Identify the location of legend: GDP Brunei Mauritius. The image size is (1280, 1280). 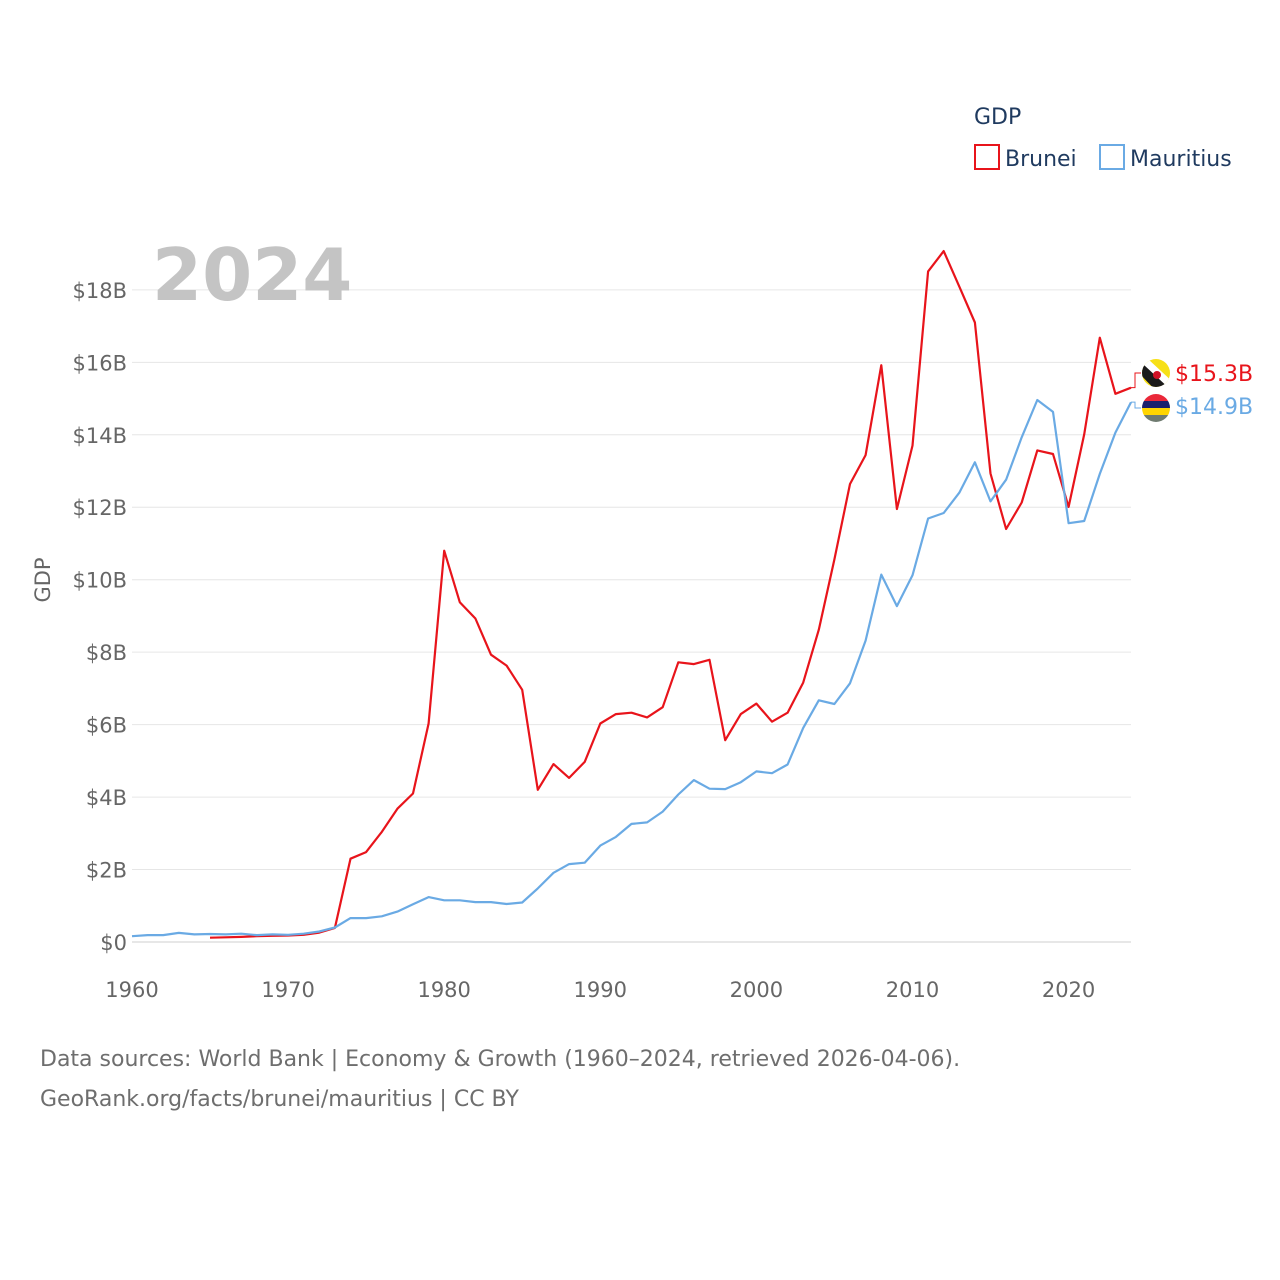
(1103, 138).